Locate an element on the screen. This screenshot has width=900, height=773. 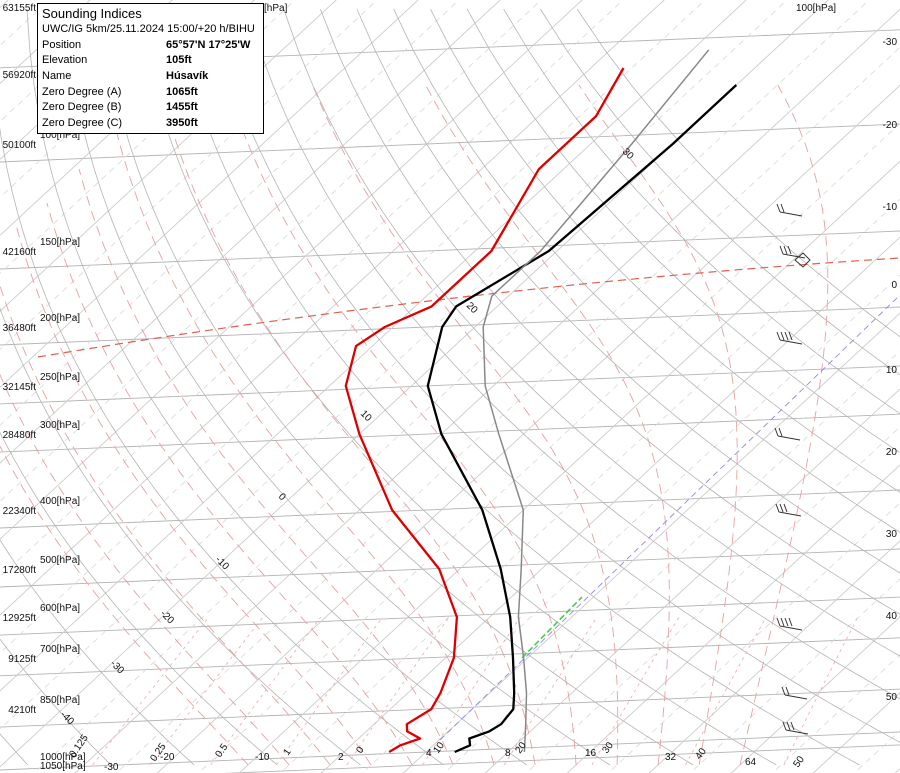
temperature-axis-label: 0 is located at coordinates (894, 285).